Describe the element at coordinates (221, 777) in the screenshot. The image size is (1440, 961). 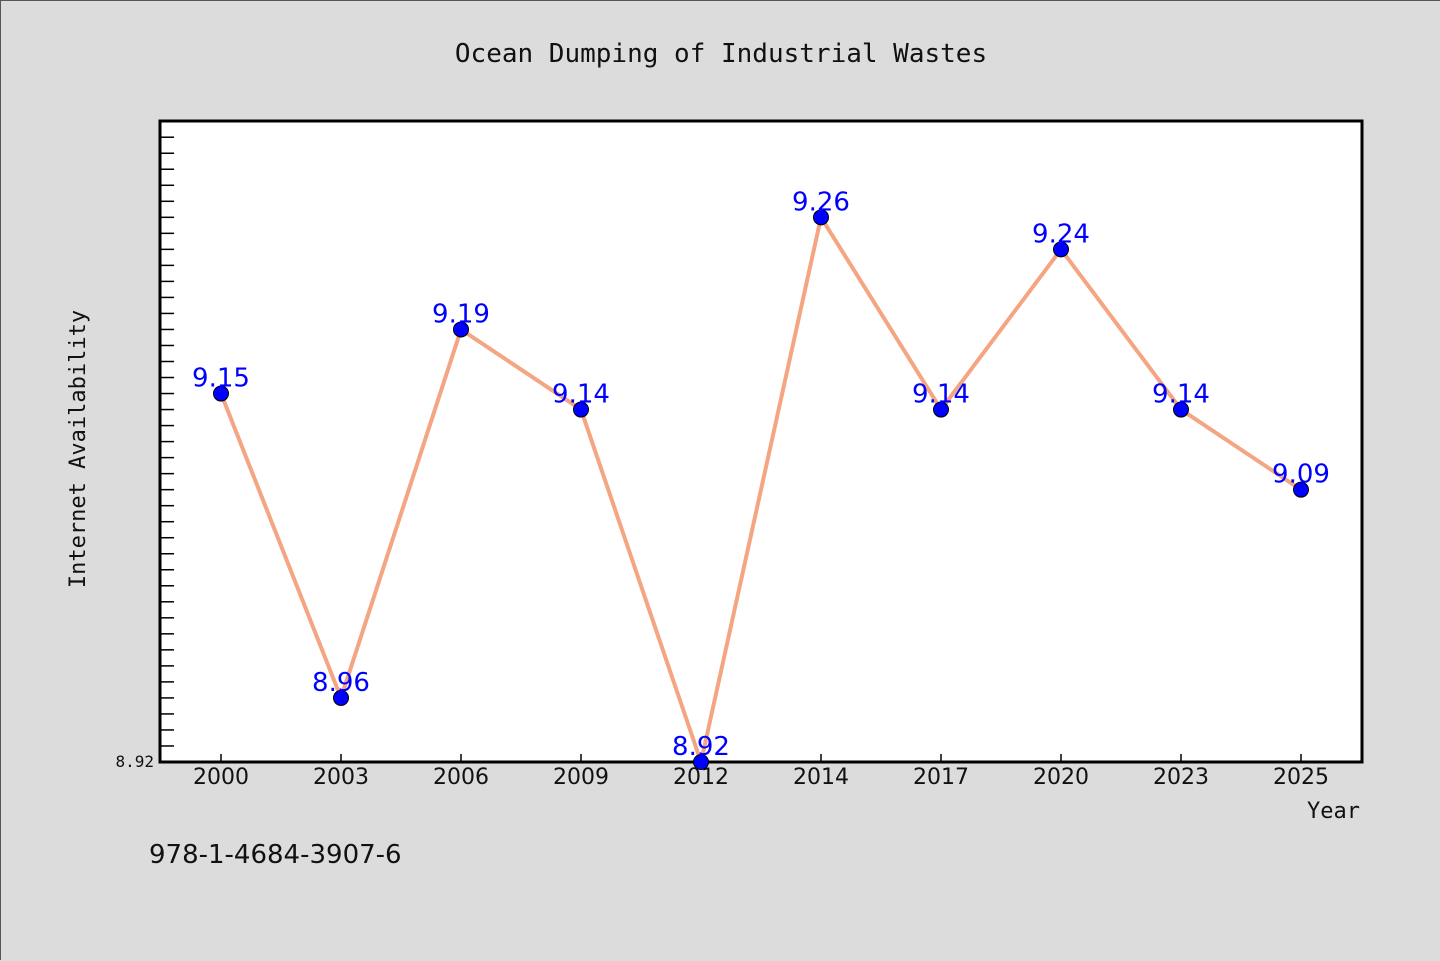
I see `x-tick-label: 2000` at that location.